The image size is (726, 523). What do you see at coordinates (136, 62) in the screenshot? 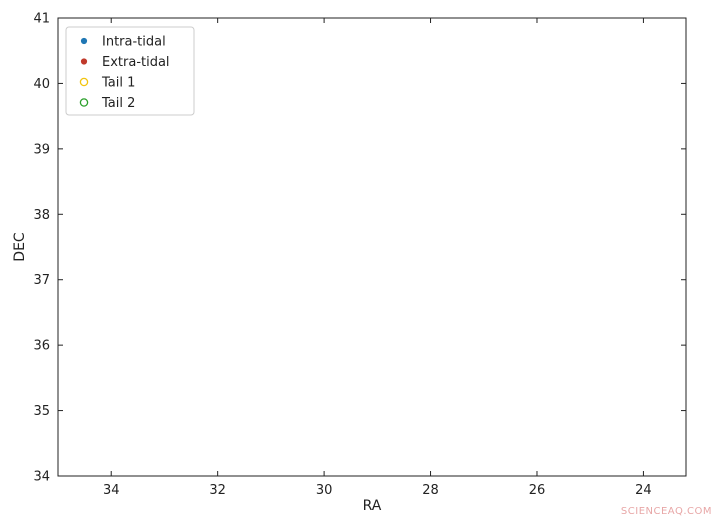
I see `legend-label: Extra-tidal` at bounding box center [136, 62].